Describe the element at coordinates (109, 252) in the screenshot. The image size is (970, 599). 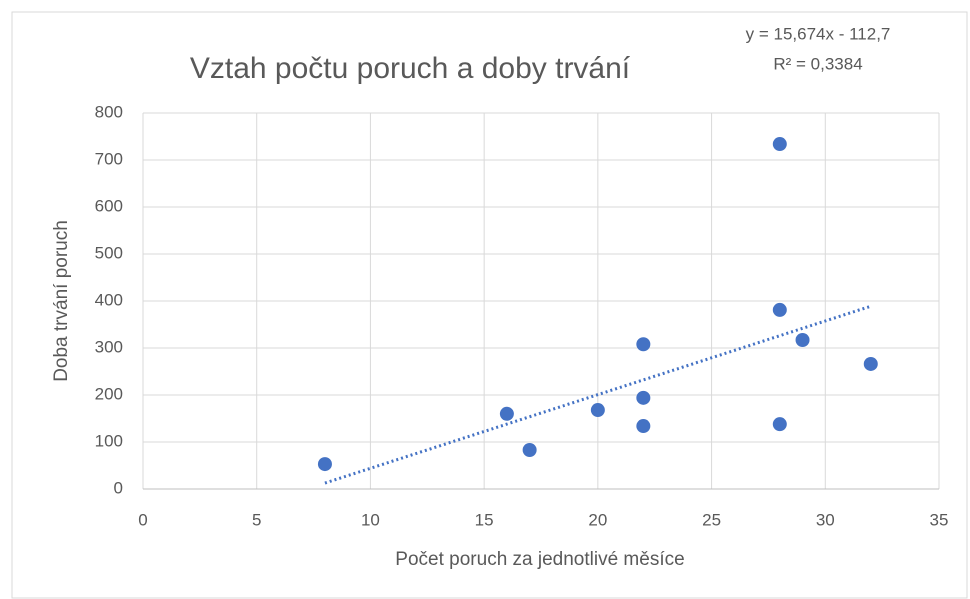
I see `y-tick-label: 500` at that location.